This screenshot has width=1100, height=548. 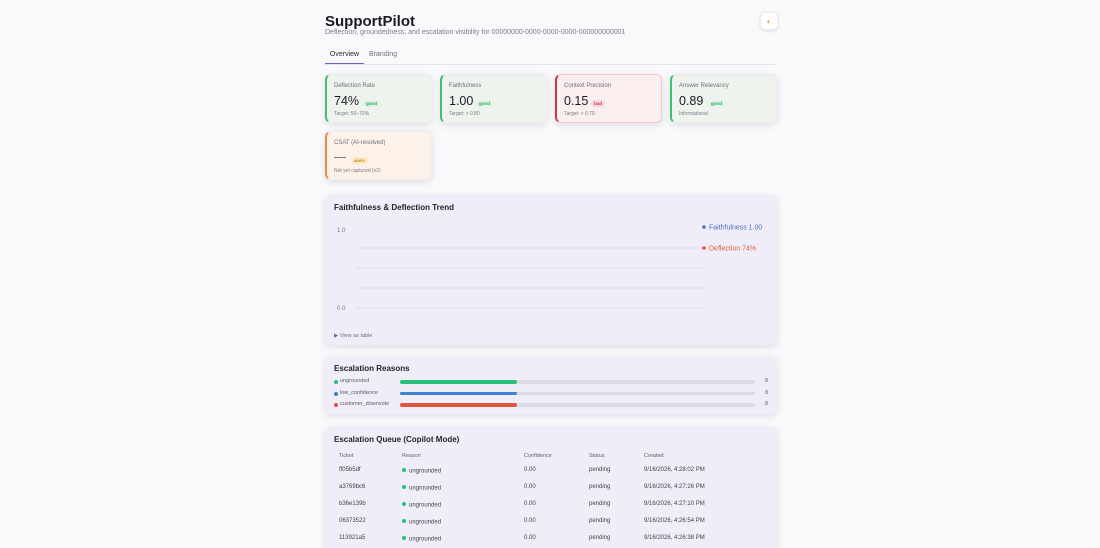 What do you see at coordinates (674, 538) in the screenshot?
I see `created-cell: 9/16/2026, 4:26:38 PM` at bounding box center [674, 538].